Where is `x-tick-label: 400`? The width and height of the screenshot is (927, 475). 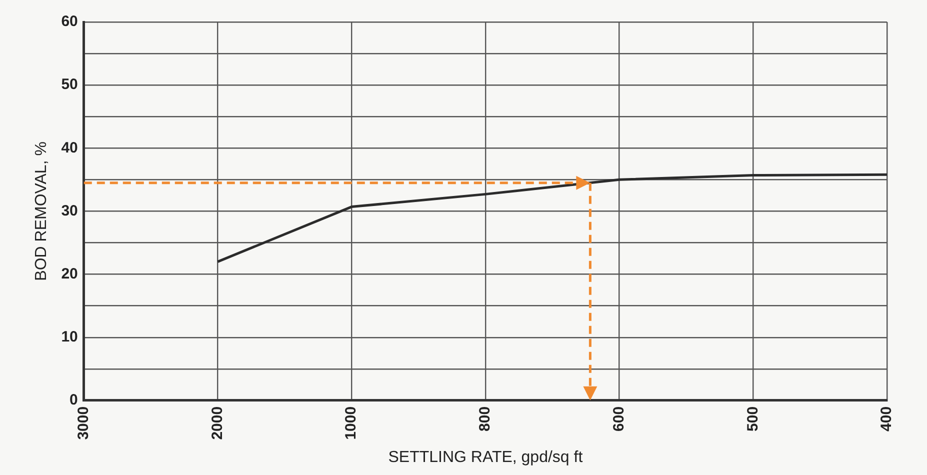
x-tick-label: 400 is located at coordinates (887, 419).